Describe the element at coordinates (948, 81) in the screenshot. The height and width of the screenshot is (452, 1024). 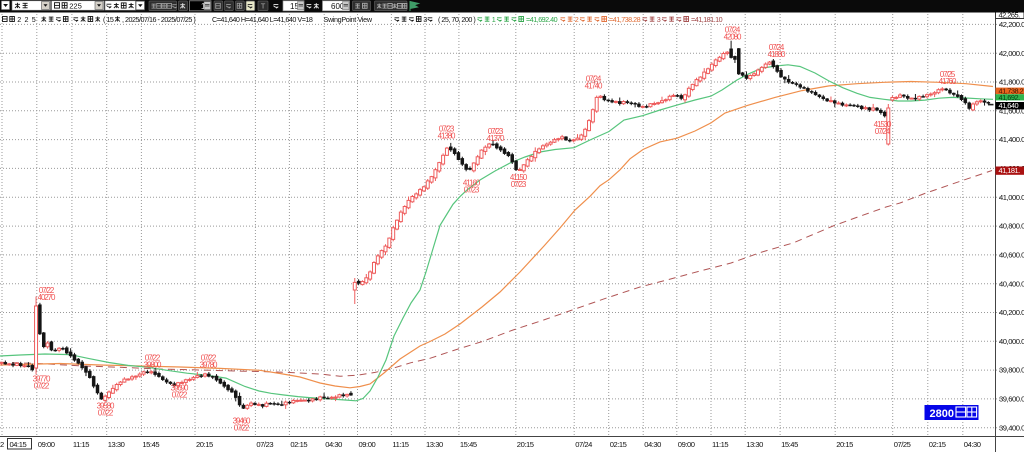
I see `svg-text: 41760` at that location.